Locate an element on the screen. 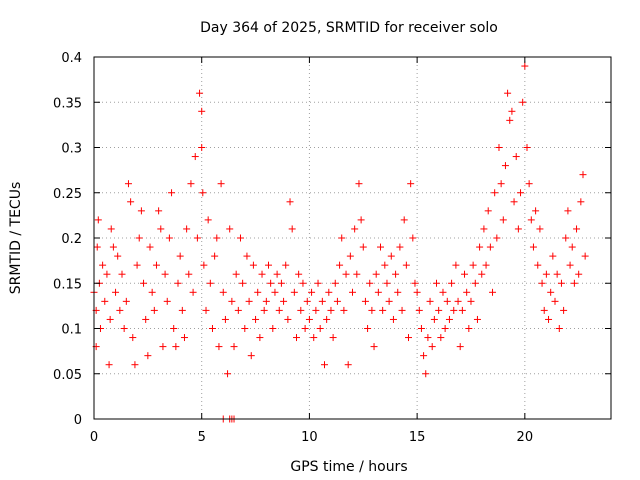 The width and height of the screenshot is (640, 480). y-tick-label: 0.3 is located at coordinates (71, 149).